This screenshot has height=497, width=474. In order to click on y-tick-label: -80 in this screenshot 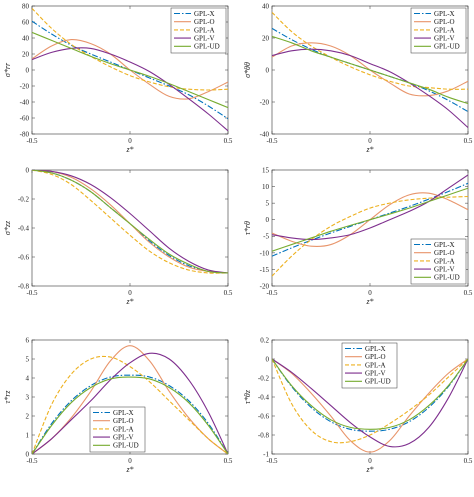, I will do `click(25, 134)`.